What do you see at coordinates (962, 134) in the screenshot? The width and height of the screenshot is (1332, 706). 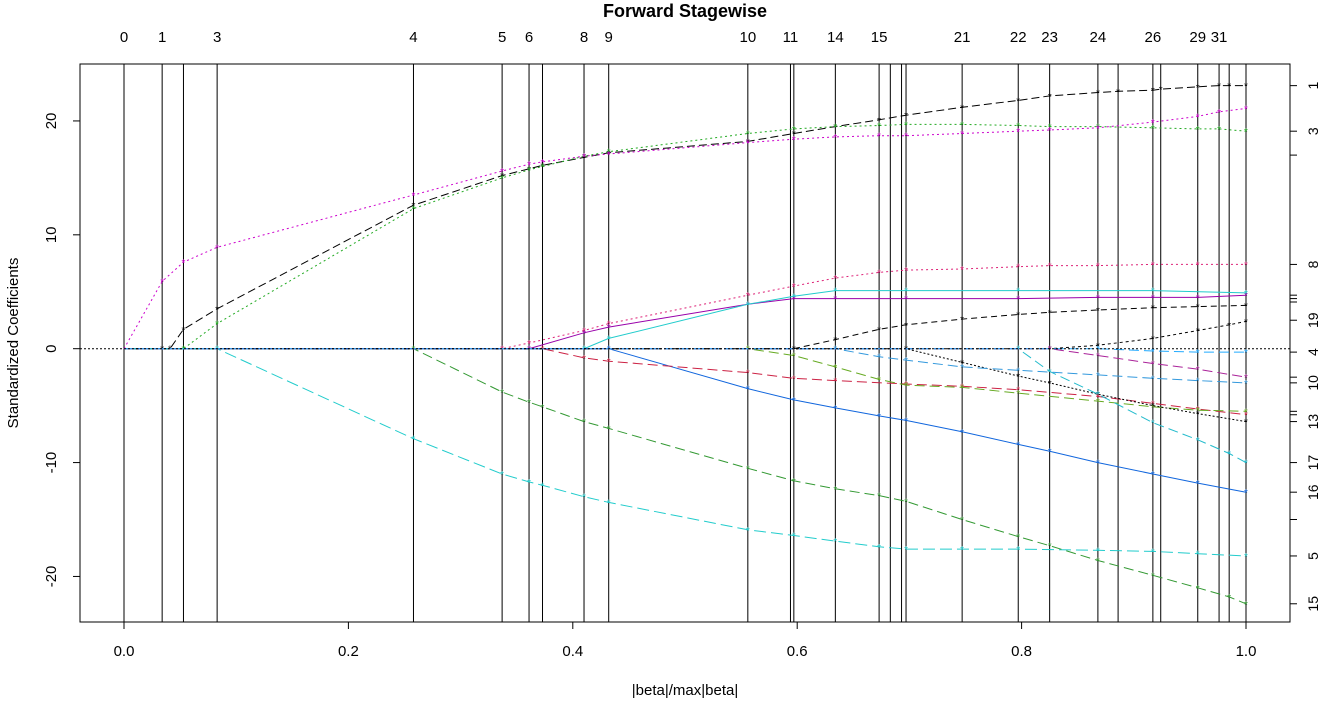 I see `series-2-point-15: *` at bounding box center [962, 134].